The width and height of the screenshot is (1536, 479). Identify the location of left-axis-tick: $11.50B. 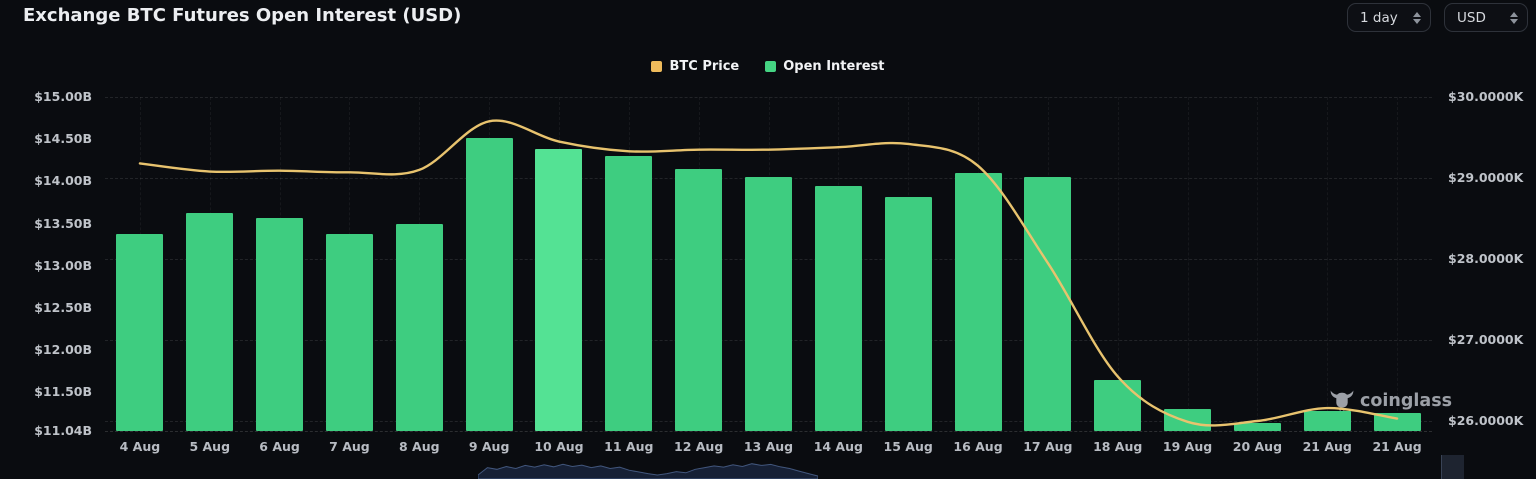
(63, 392).